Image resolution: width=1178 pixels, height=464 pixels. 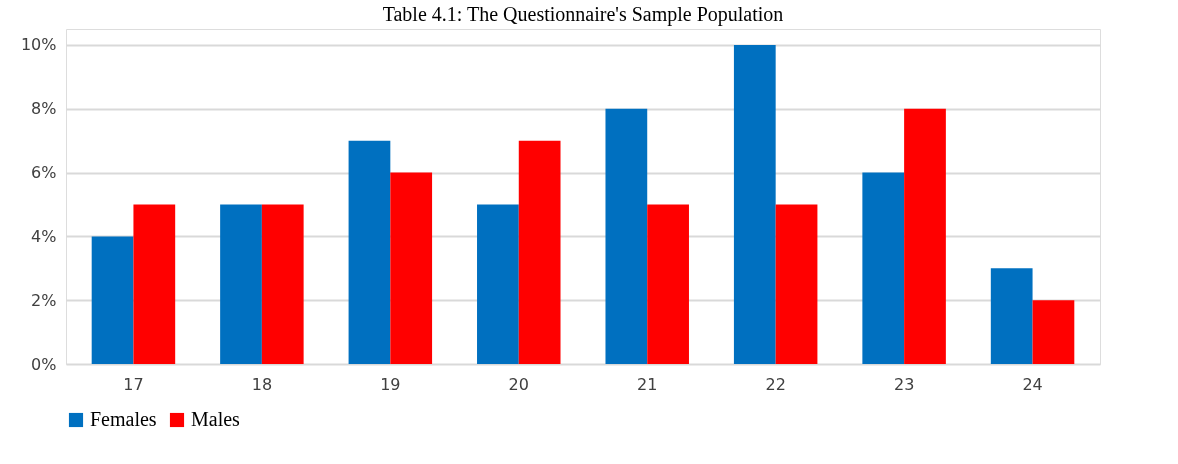 I want to click on x-tick-label: 19, so click(x=390, y=384).